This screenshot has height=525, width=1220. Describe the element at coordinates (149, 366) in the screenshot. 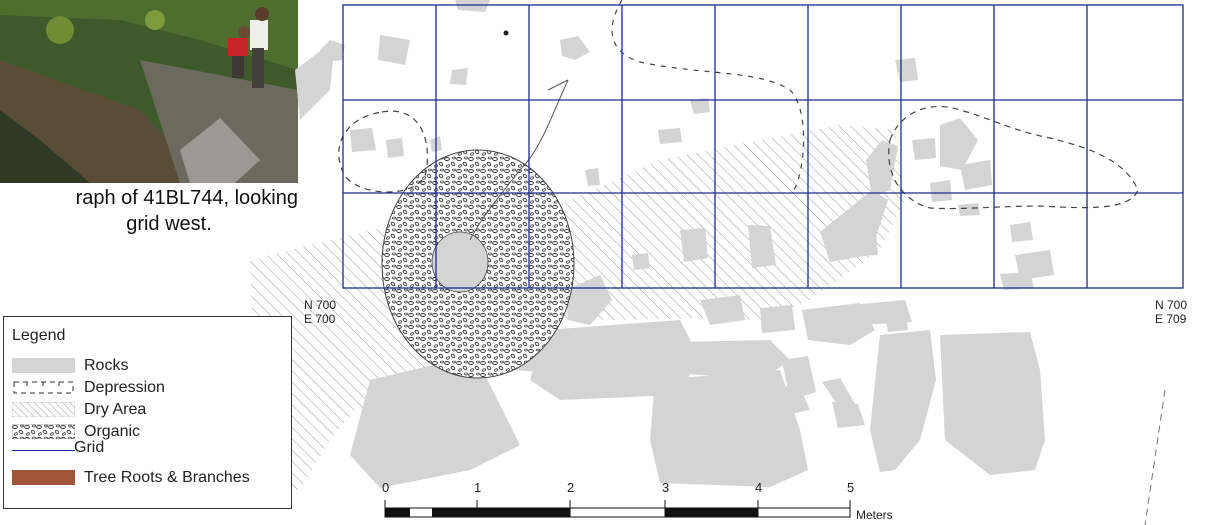

I see `legend-item-rocks: Rocks` at that location.